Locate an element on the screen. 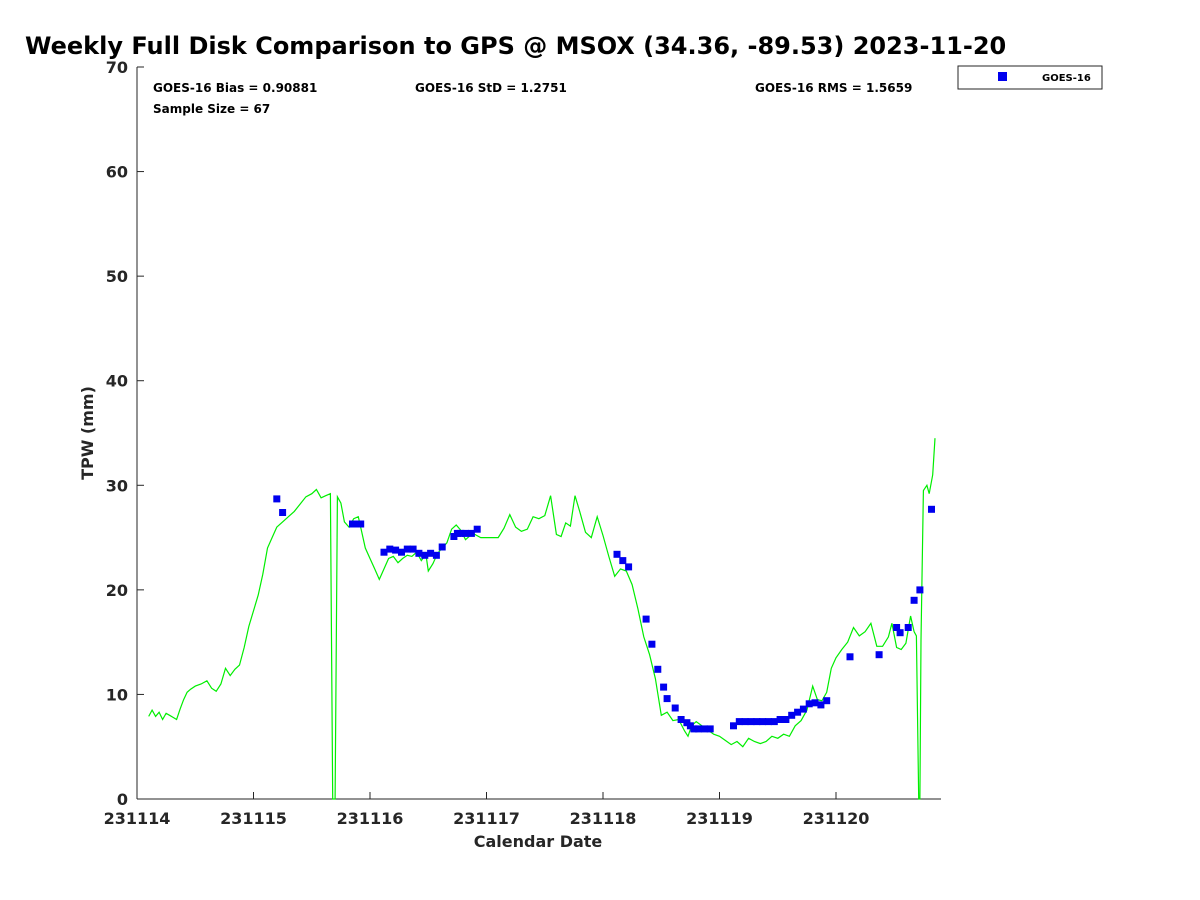 The height and width of the screenshot is (900, 1200). x-tick-label: 231117 is located at coordinates (486, 818).